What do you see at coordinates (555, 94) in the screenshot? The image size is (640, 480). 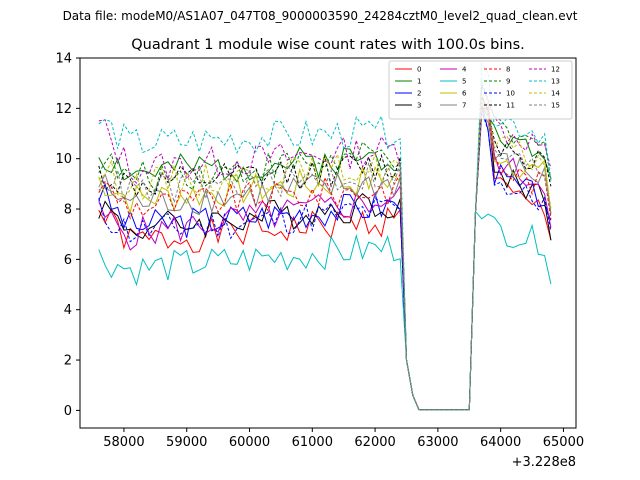 I see `legend-label-14: 14` at bounding box center [555, 94].